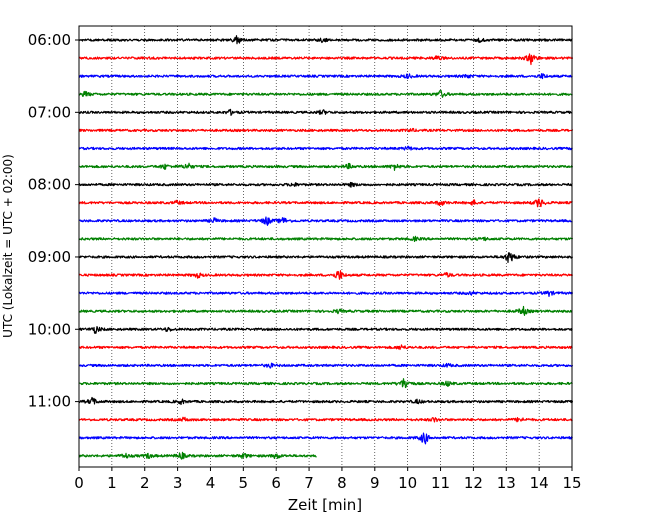 The height and width of the screenshot is (520, 650). Describe the element at coordinates (539, 483) in the screenshot. I see `x-tick-label-14: 14` at that location.